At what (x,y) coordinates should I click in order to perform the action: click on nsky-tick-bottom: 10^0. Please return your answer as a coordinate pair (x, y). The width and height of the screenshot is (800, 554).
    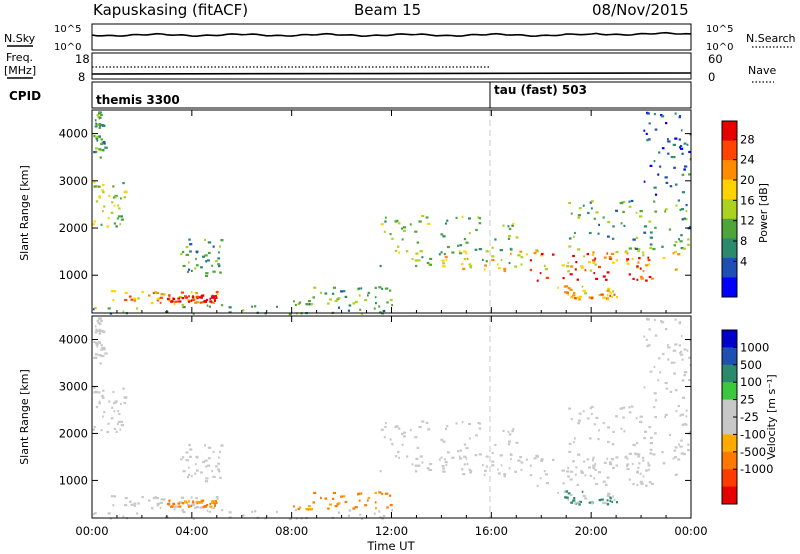
    Looking at the image, I should click on (67, 47).